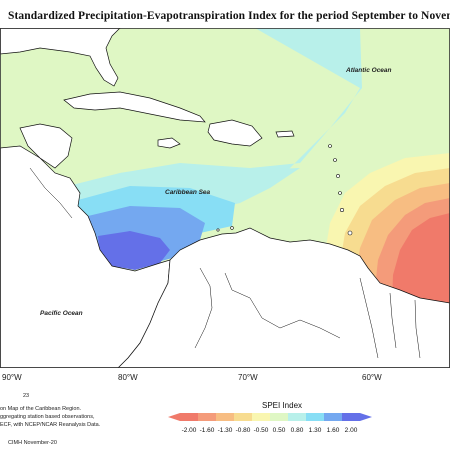  What do you see at coordinates (188, 192) in the screenshot?
I see `label-caribbean-sea: Caribbean Sea` at bounding box center [188, 192].